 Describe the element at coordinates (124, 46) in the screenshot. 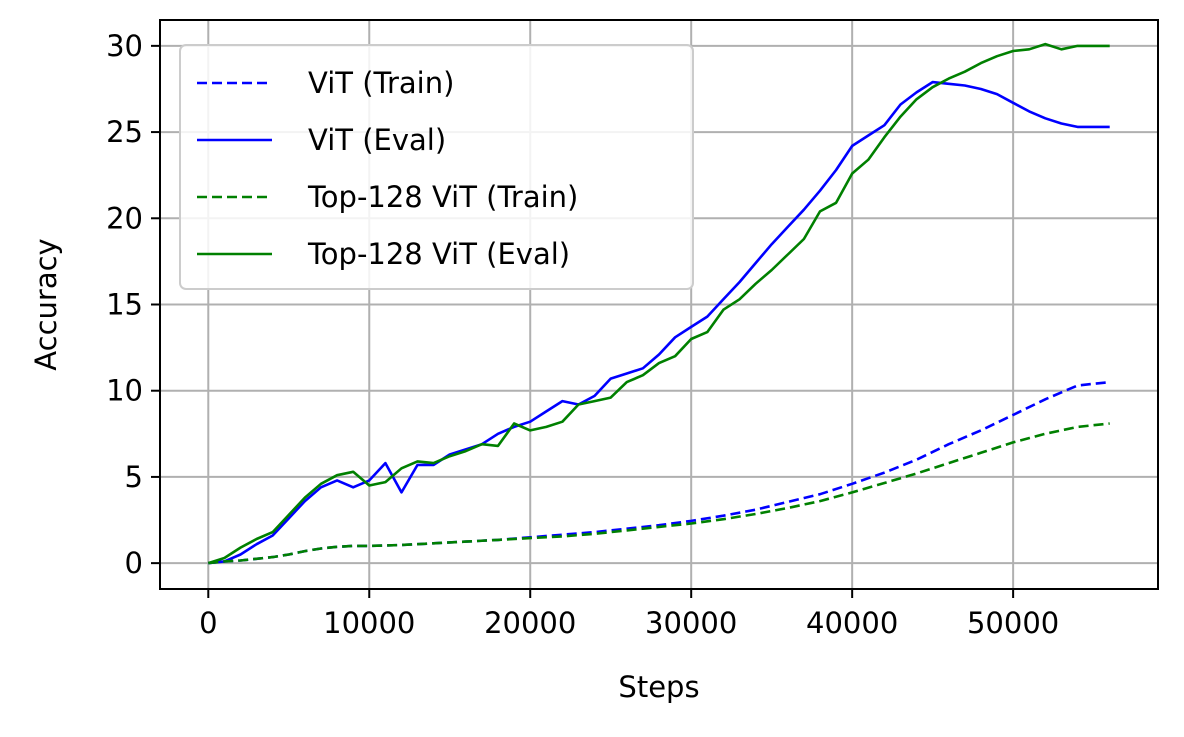

I see `y-tick-label: 30` at that location.